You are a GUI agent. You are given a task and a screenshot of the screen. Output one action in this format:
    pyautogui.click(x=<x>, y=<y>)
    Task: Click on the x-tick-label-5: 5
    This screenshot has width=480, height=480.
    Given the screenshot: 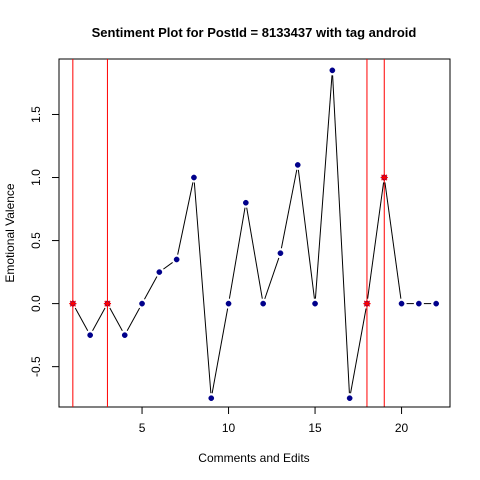 What is the action you would take?
    pyautogui.click(x=142, y=428)
    